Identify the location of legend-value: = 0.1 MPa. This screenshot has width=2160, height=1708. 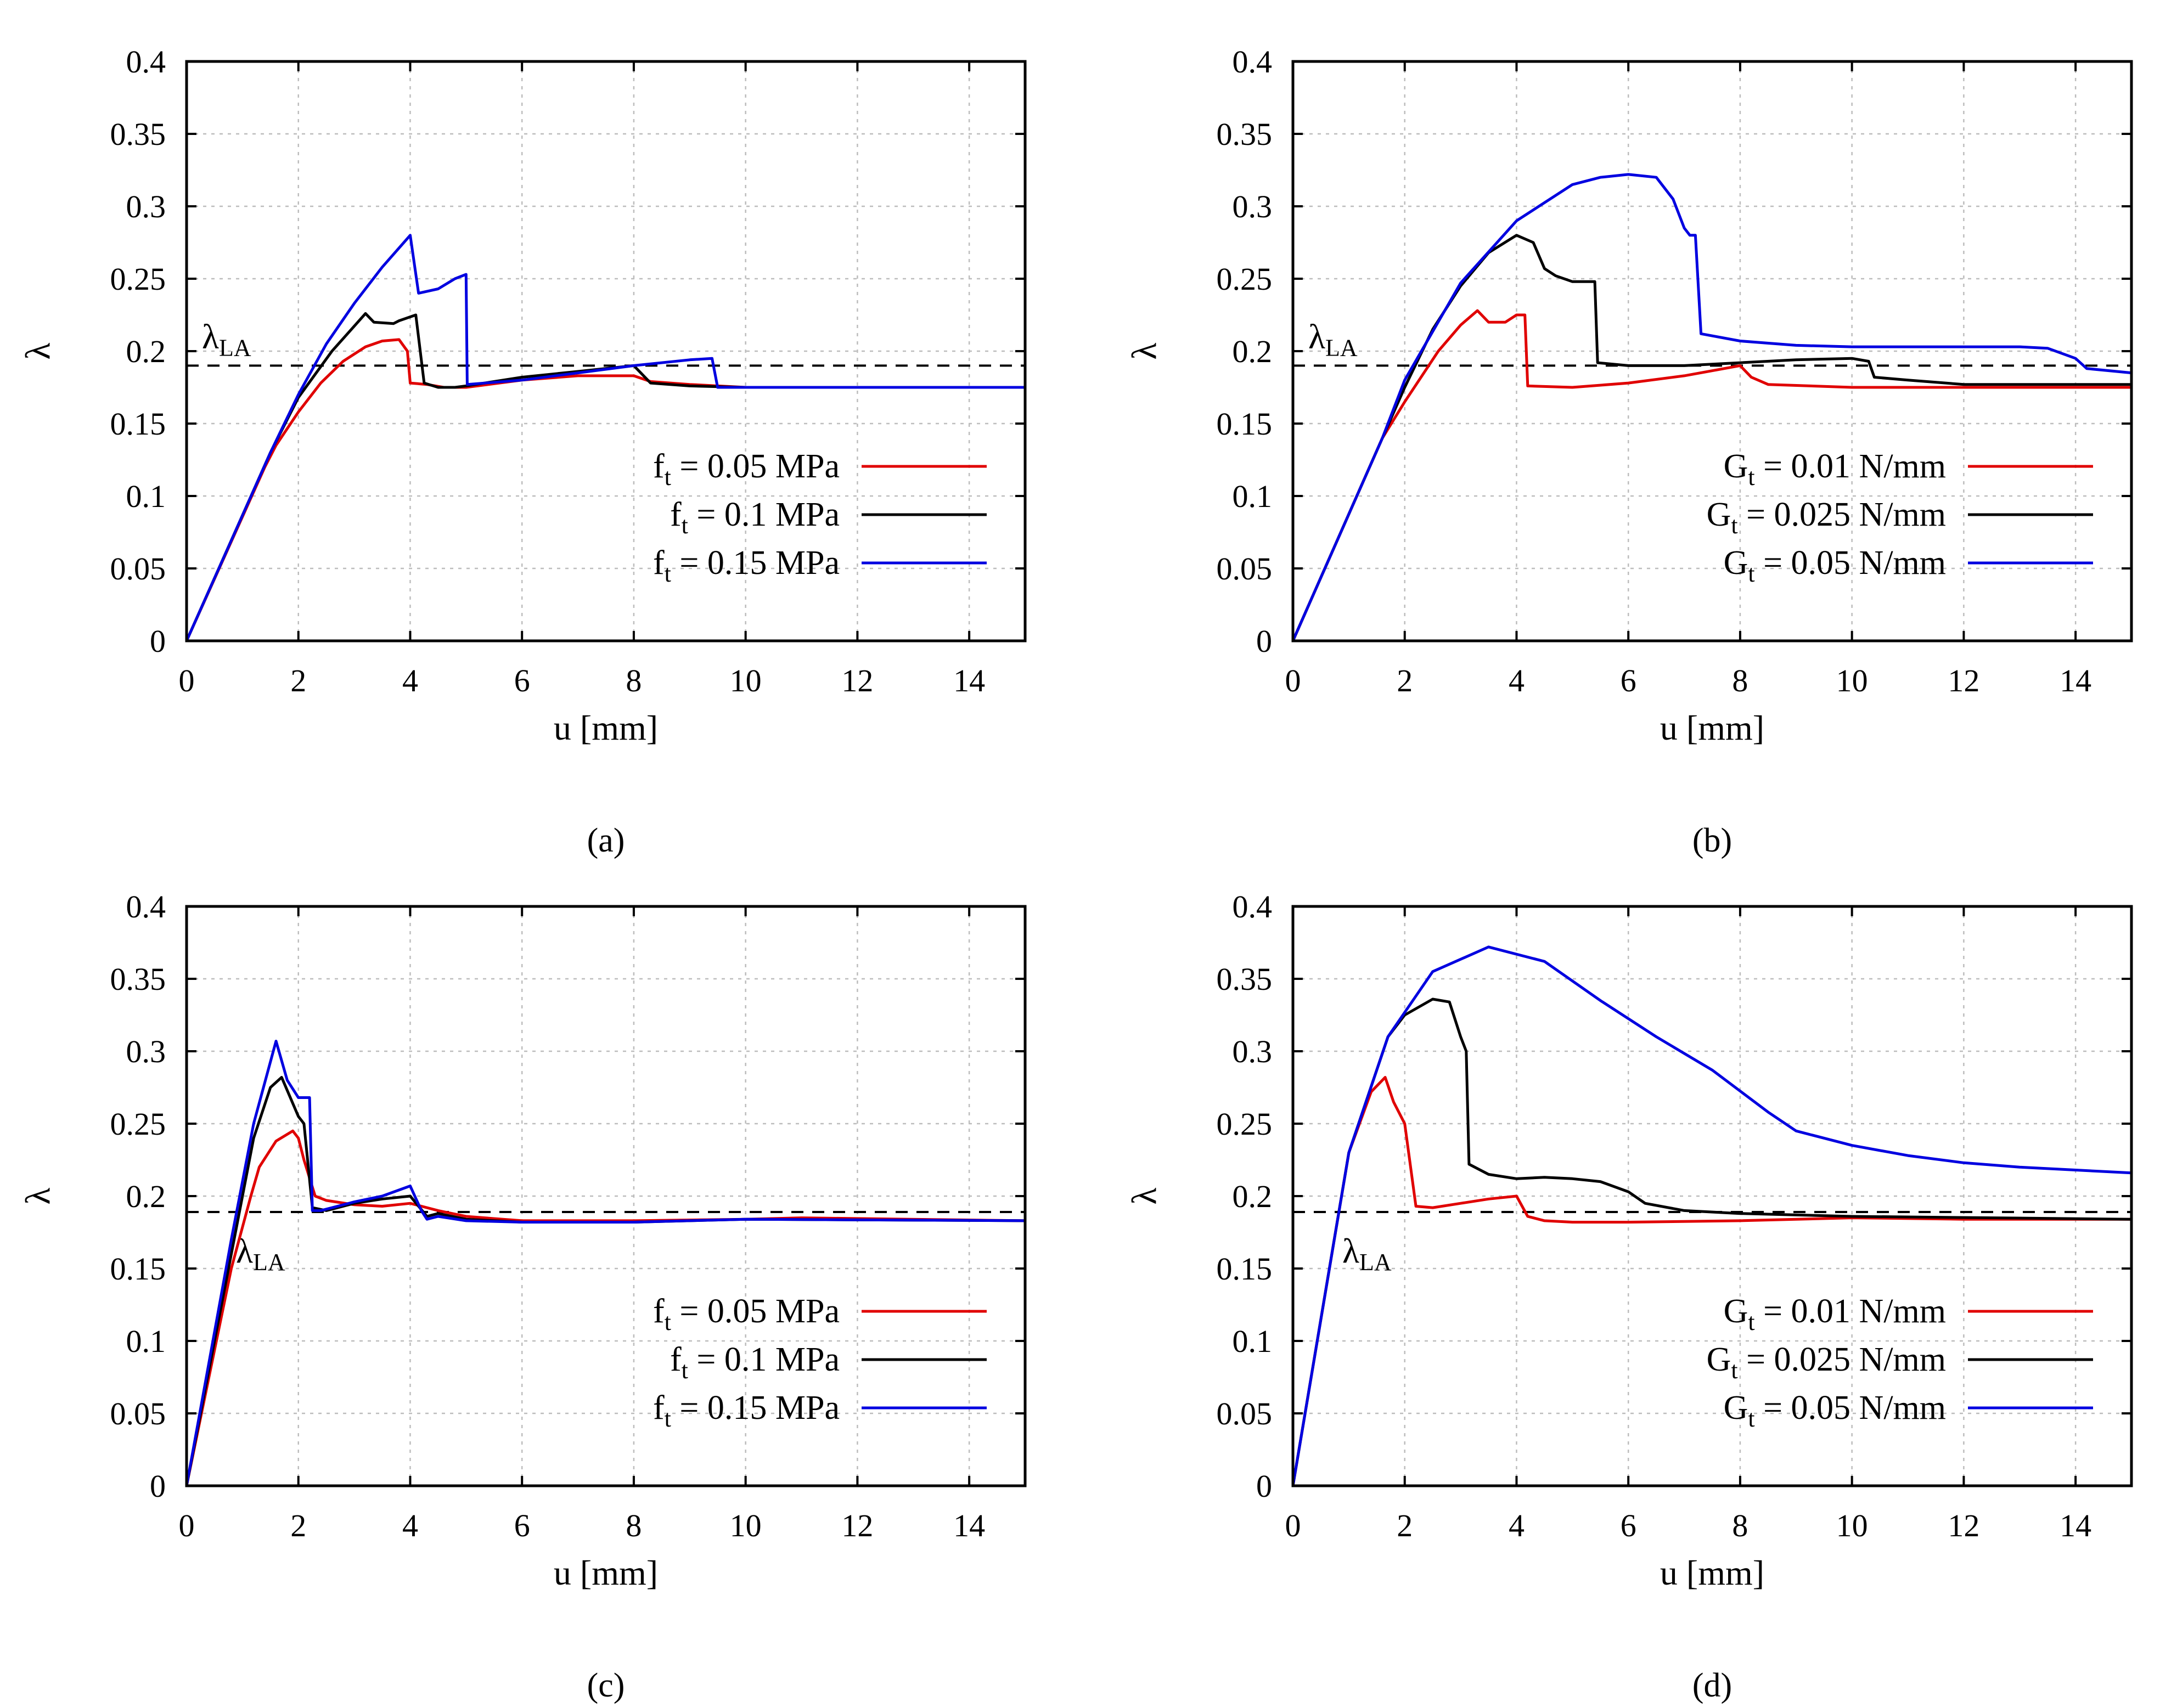
(764, 1359).